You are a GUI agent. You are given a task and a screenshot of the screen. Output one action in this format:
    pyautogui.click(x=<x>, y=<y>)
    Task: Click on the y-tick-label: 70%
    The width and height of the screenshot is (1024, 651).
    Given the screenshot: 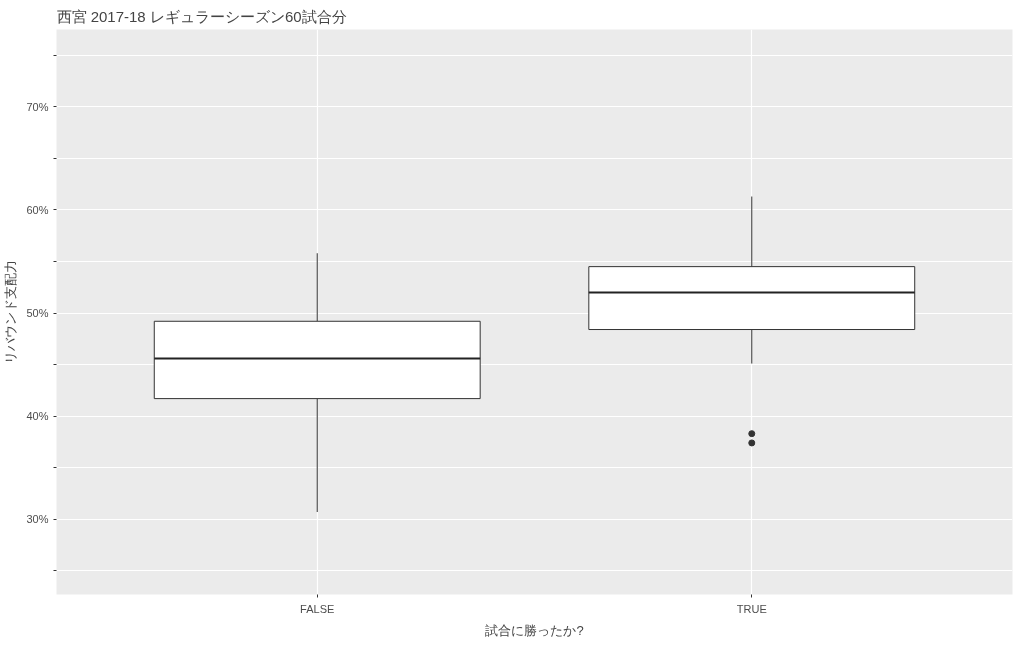 What is the action you would take?
    pyautogui.click(x=37, y=106)
    